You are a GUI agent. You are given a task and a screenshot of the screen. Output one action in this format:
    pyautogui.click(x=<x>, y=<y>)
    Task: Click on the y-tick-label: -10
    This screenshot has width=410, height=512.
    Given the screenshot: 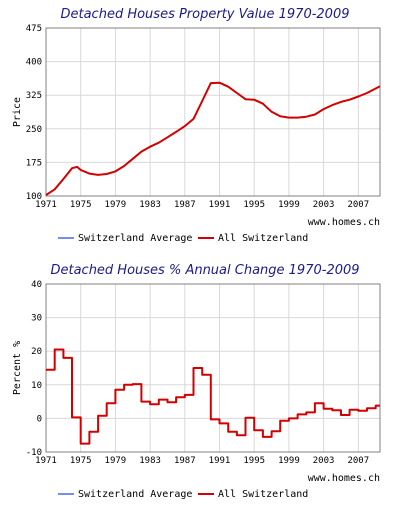 What is the action you would take?
    pyautogui.click(x=34, y=453)
    